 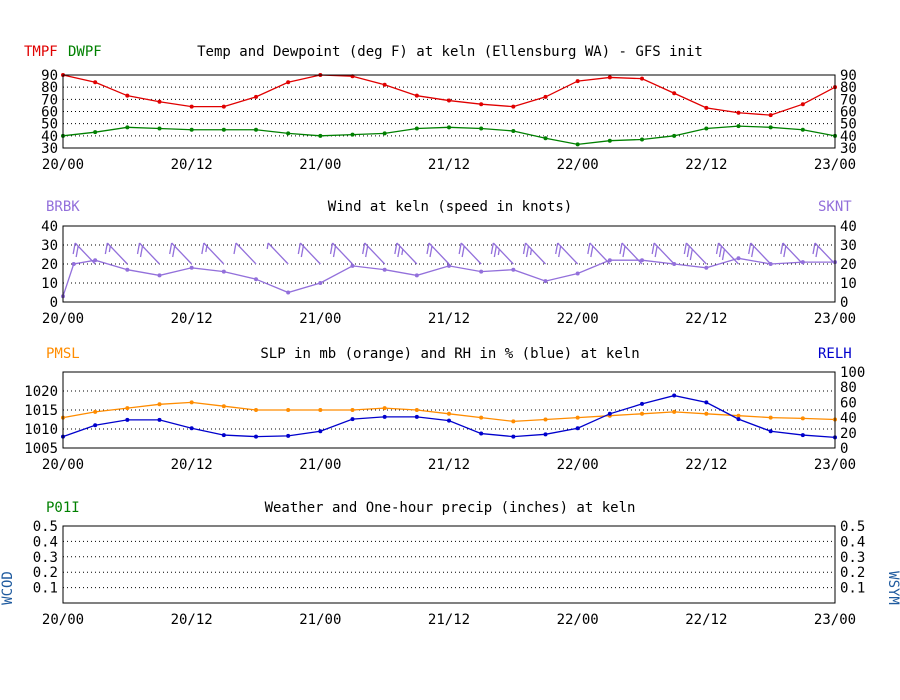 What do you see at coordinates (454, 253) in the screenshot?
I see `wind-barbs` at bounding box center [454, 253].